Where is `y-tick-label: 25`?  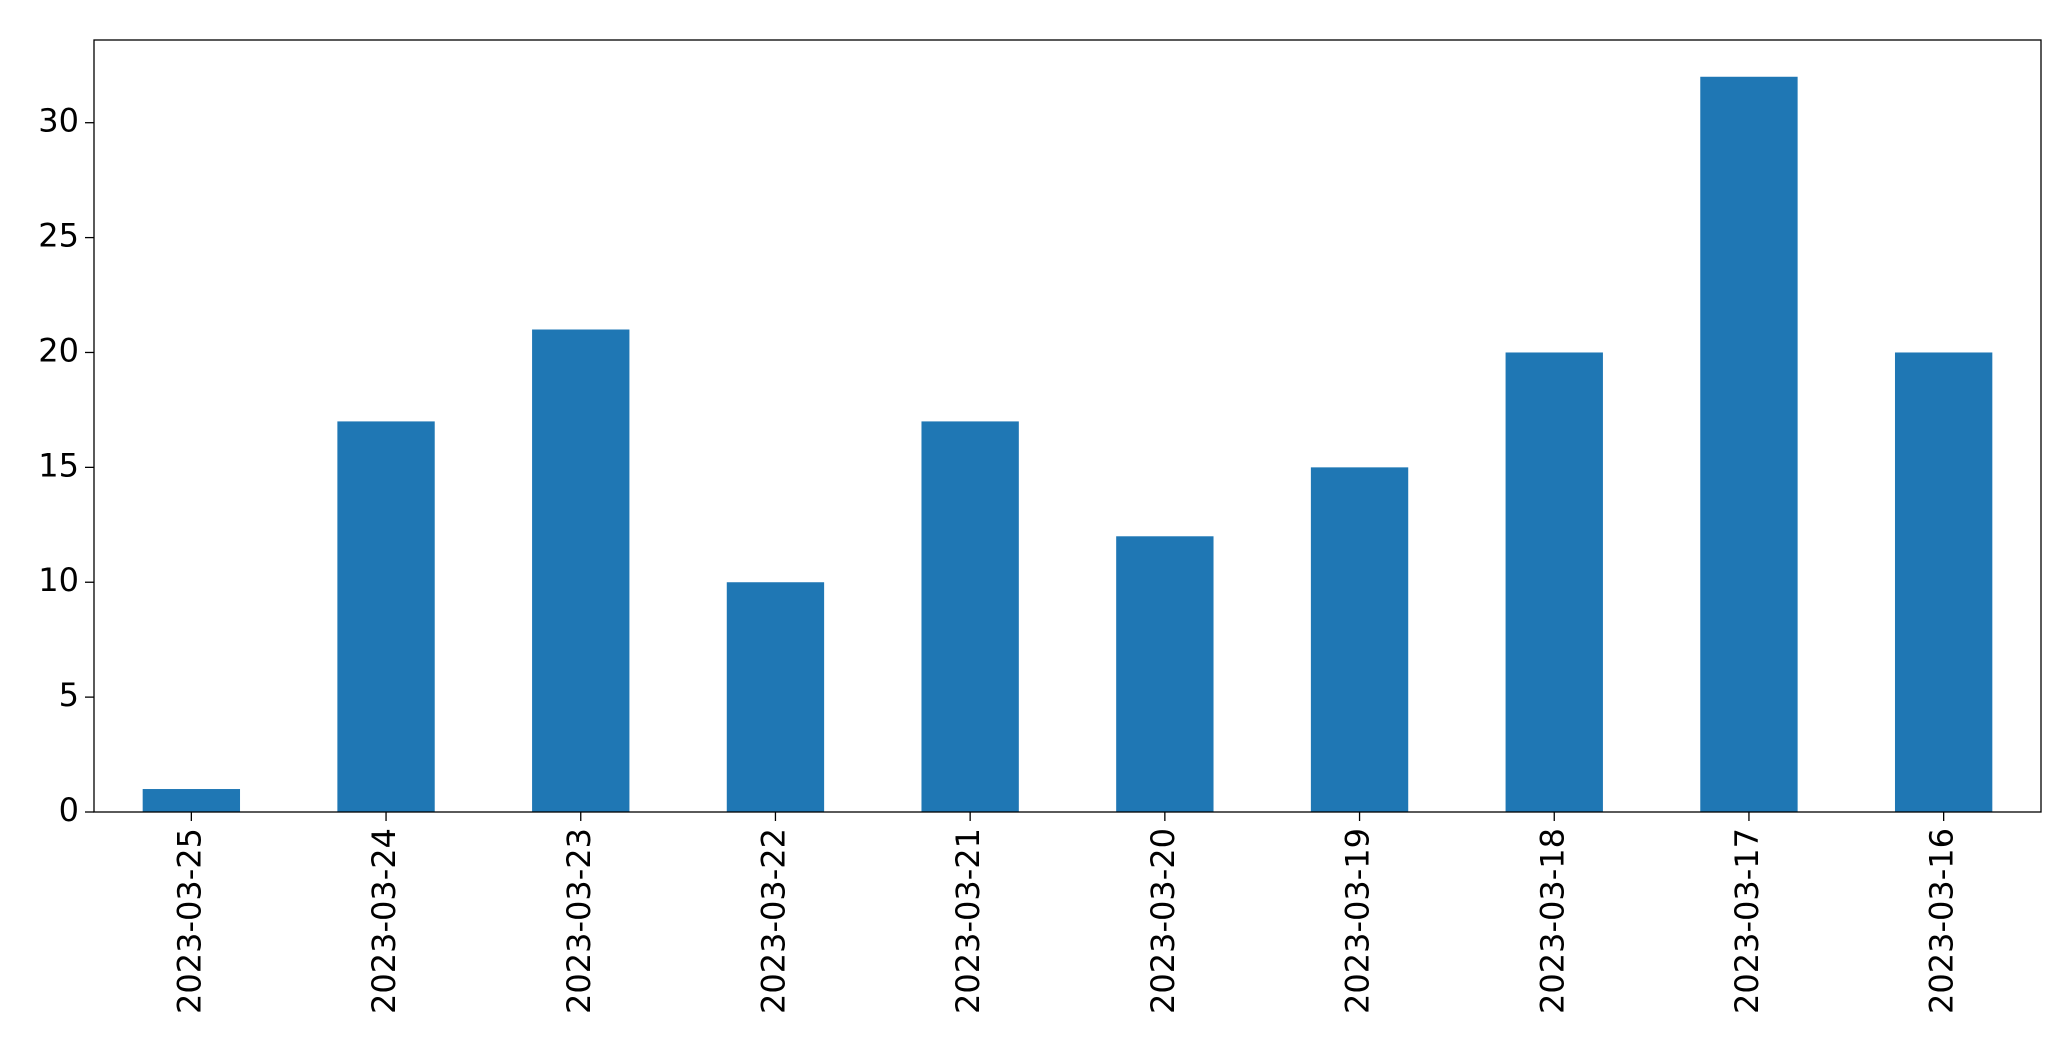
y-tick-label: 25 is located at coordinates (58, 236).